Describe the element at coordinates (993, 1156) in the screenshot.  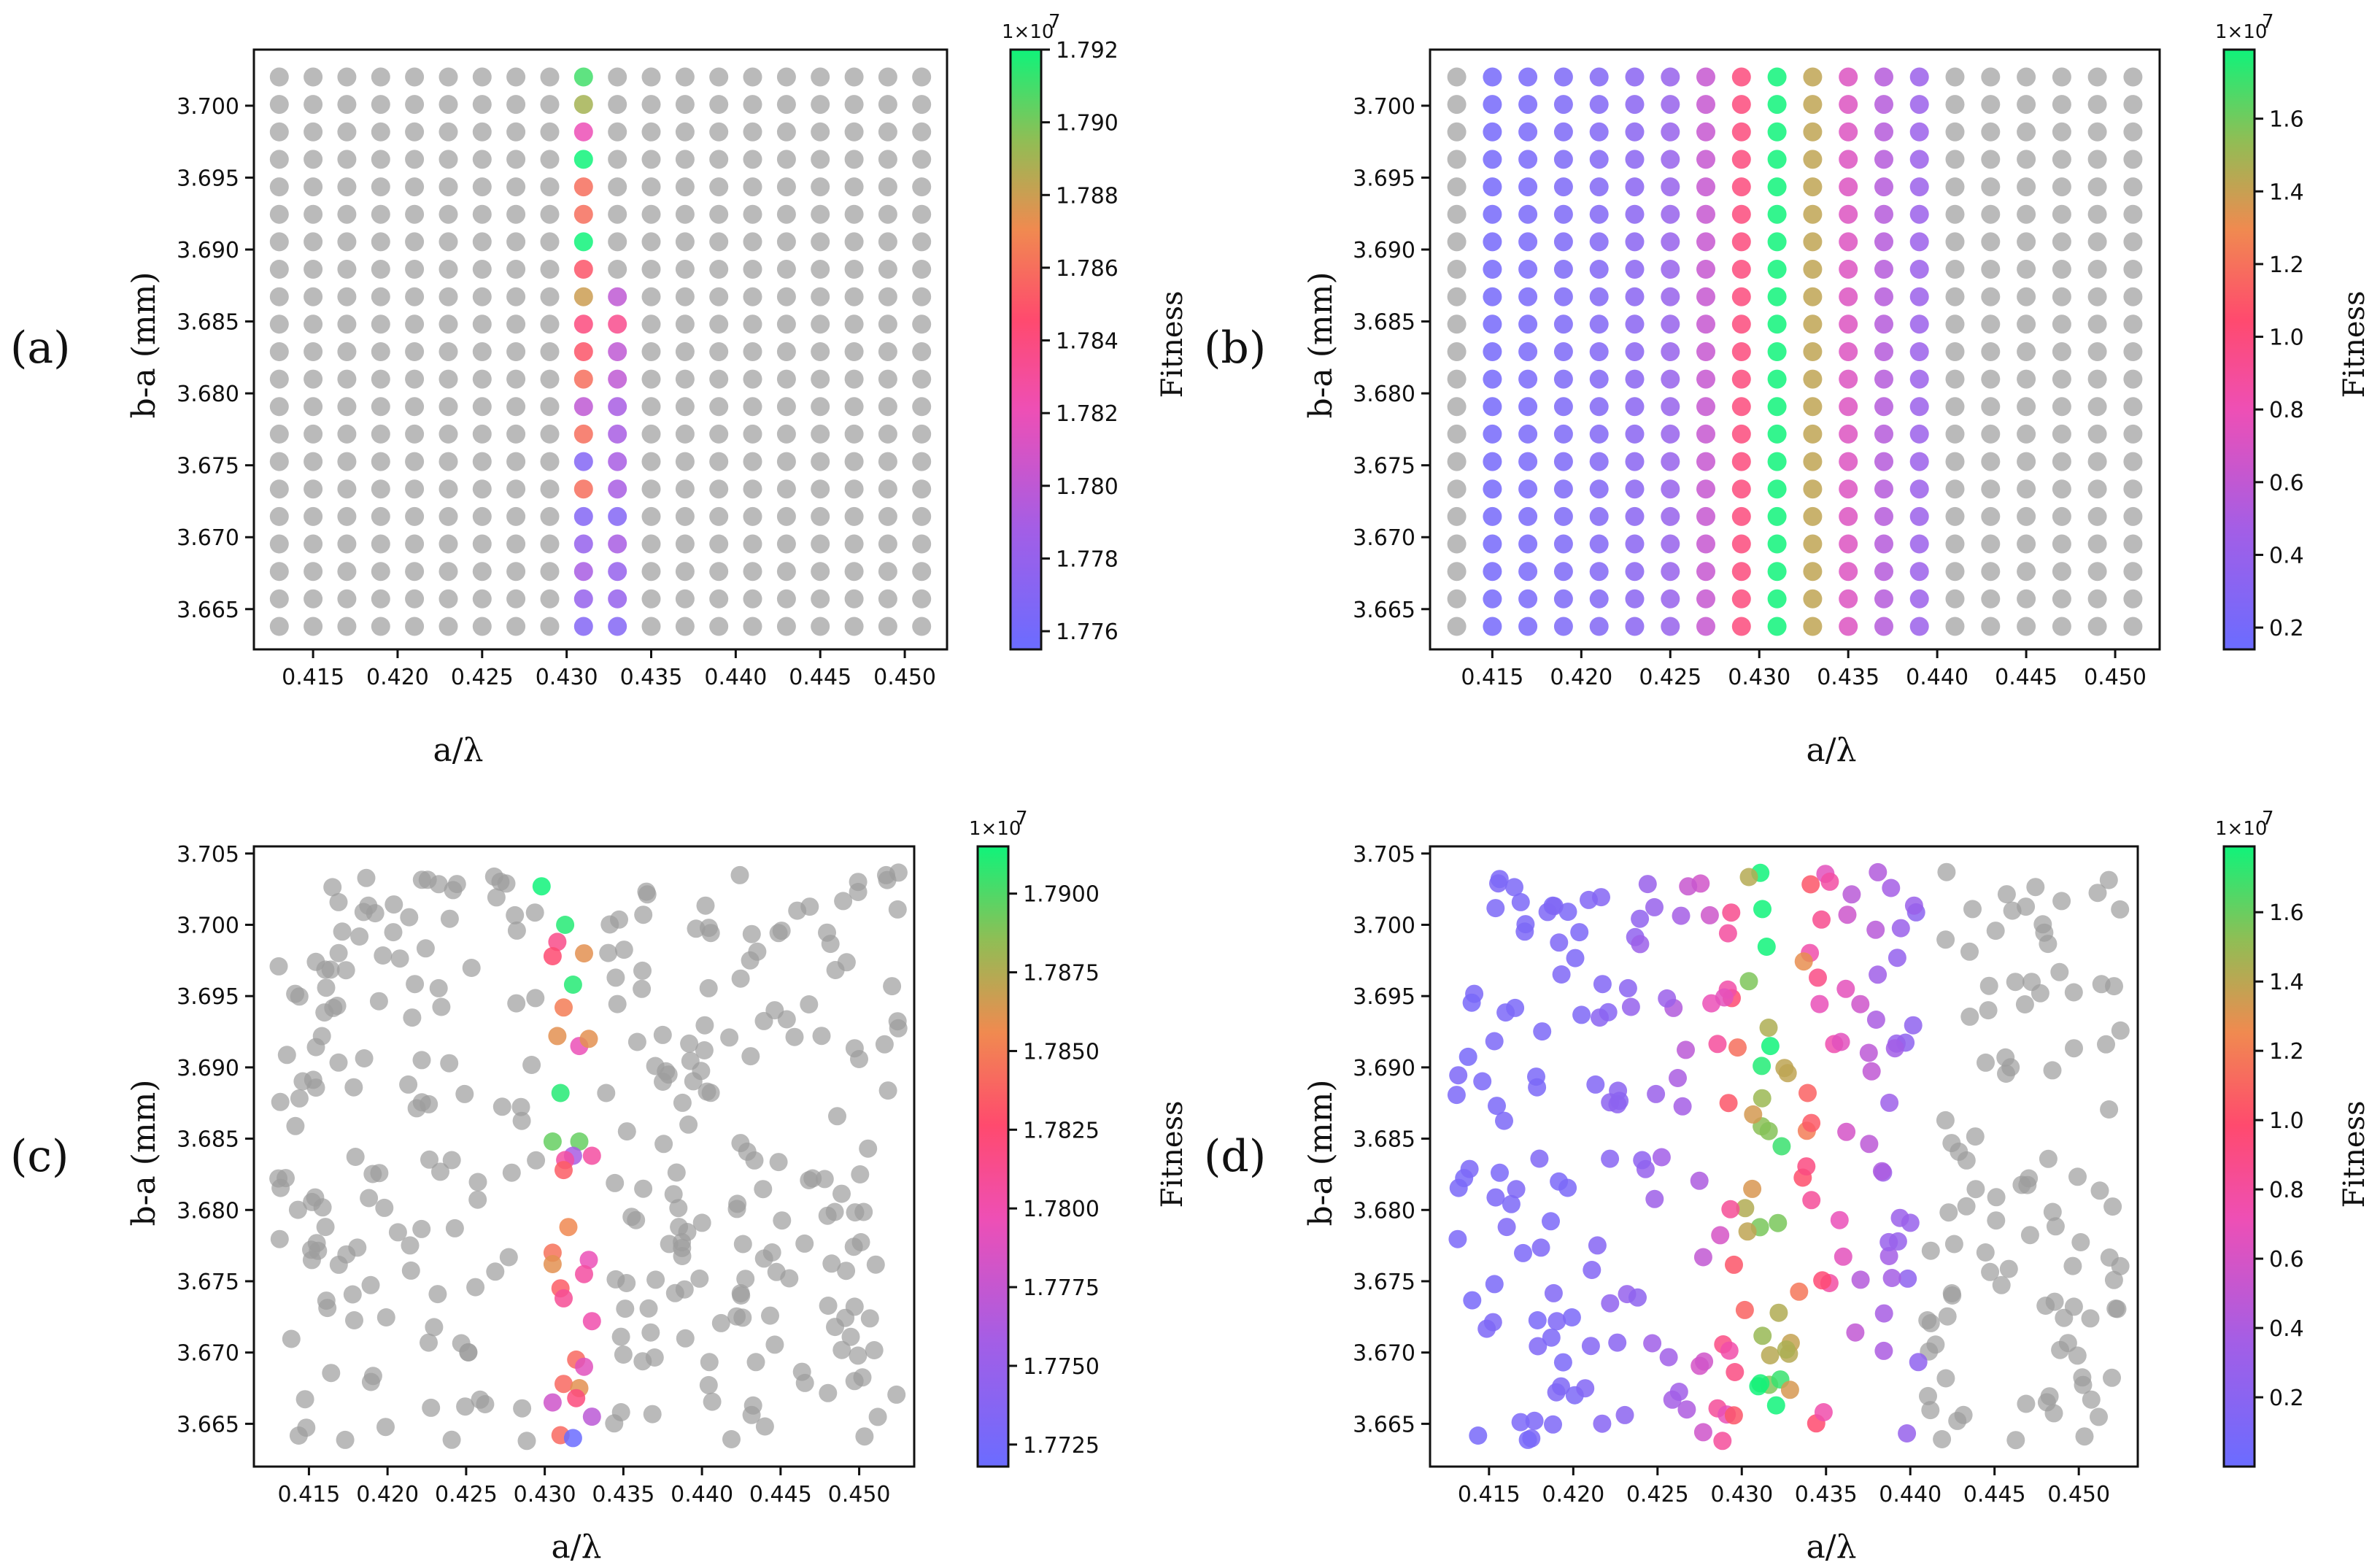
I see `colorbar` at that location.